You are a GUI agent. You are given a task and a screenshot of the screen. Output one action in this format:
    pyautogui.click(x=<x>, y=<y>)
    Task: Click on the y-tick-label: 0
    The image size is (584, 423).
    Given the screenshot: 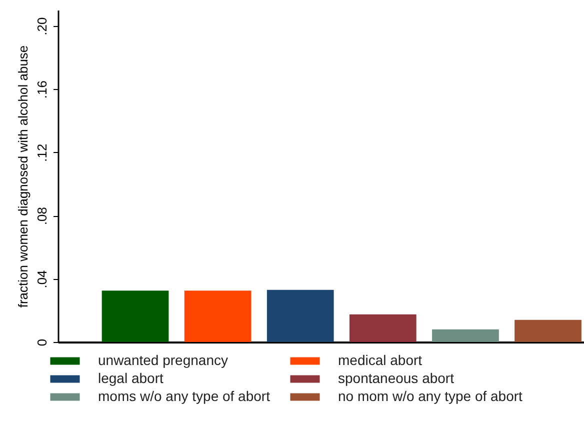 What is the action you would take?
    pyautogui.click(x=42, y=342)
    